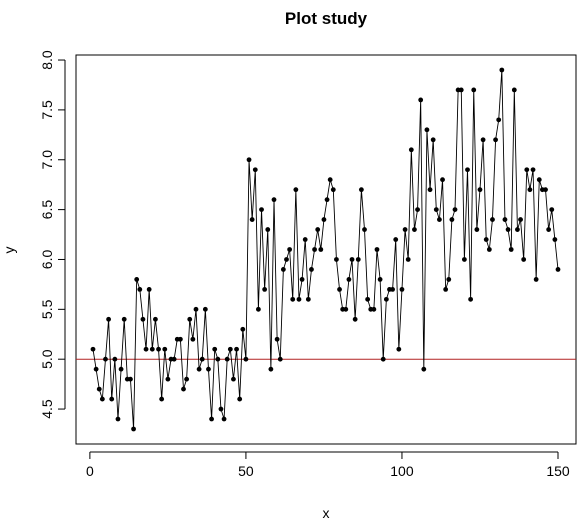 The image size is (584, 528). Describe the element at coordinates (47, 260) in the screenshot. I see `y-tick-label: 6.0` at that location.